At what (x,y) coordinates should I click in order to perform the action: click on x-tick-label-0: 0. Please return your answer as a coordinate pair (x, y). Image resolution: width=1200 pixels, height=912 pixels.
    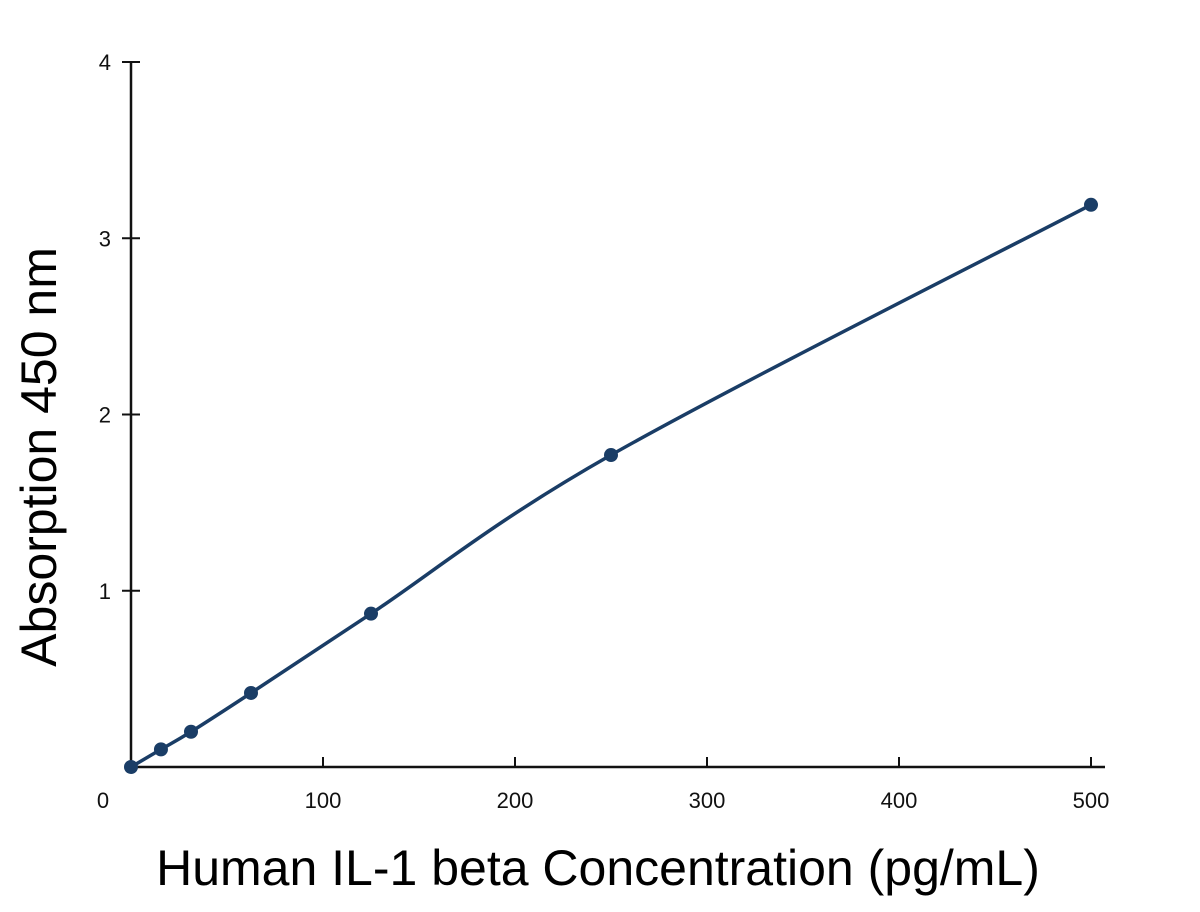
    Looking at the image, I should click on (103, 800).